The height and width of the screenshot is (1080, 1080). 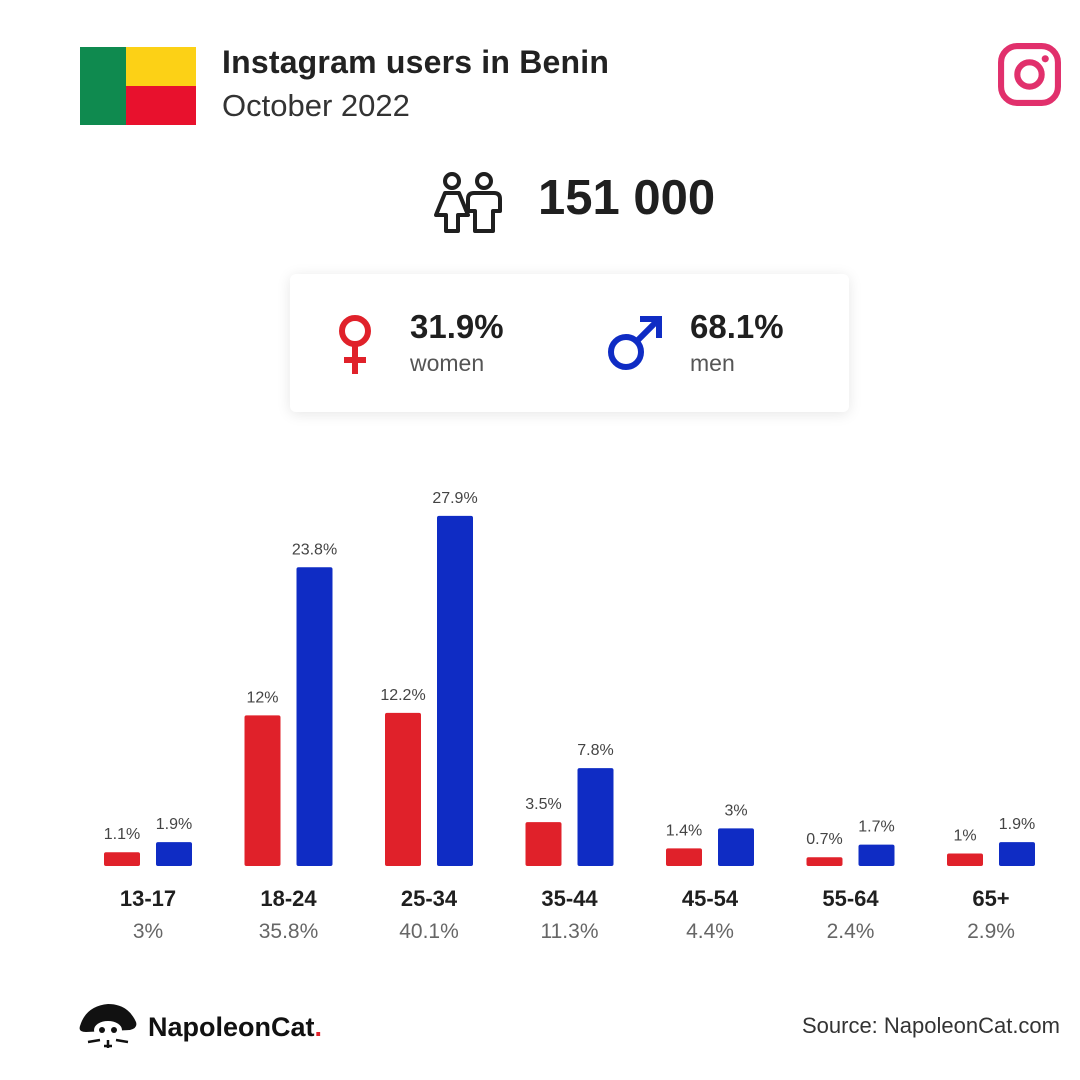 What do you see at coordinates (569, 343) in the screenshot?
I see `gender-card: 31.9% women 68.1% men` at bounding box center [569, 343].